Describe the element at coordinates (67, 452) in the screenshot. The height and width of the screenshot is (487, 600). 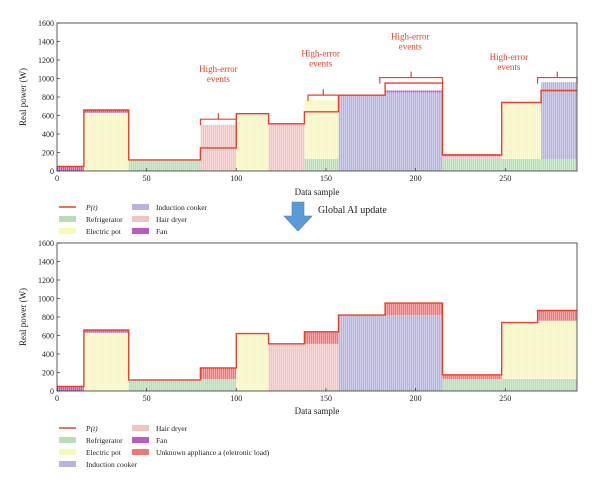
I see `legend-electric-pot-swatch` at that location.